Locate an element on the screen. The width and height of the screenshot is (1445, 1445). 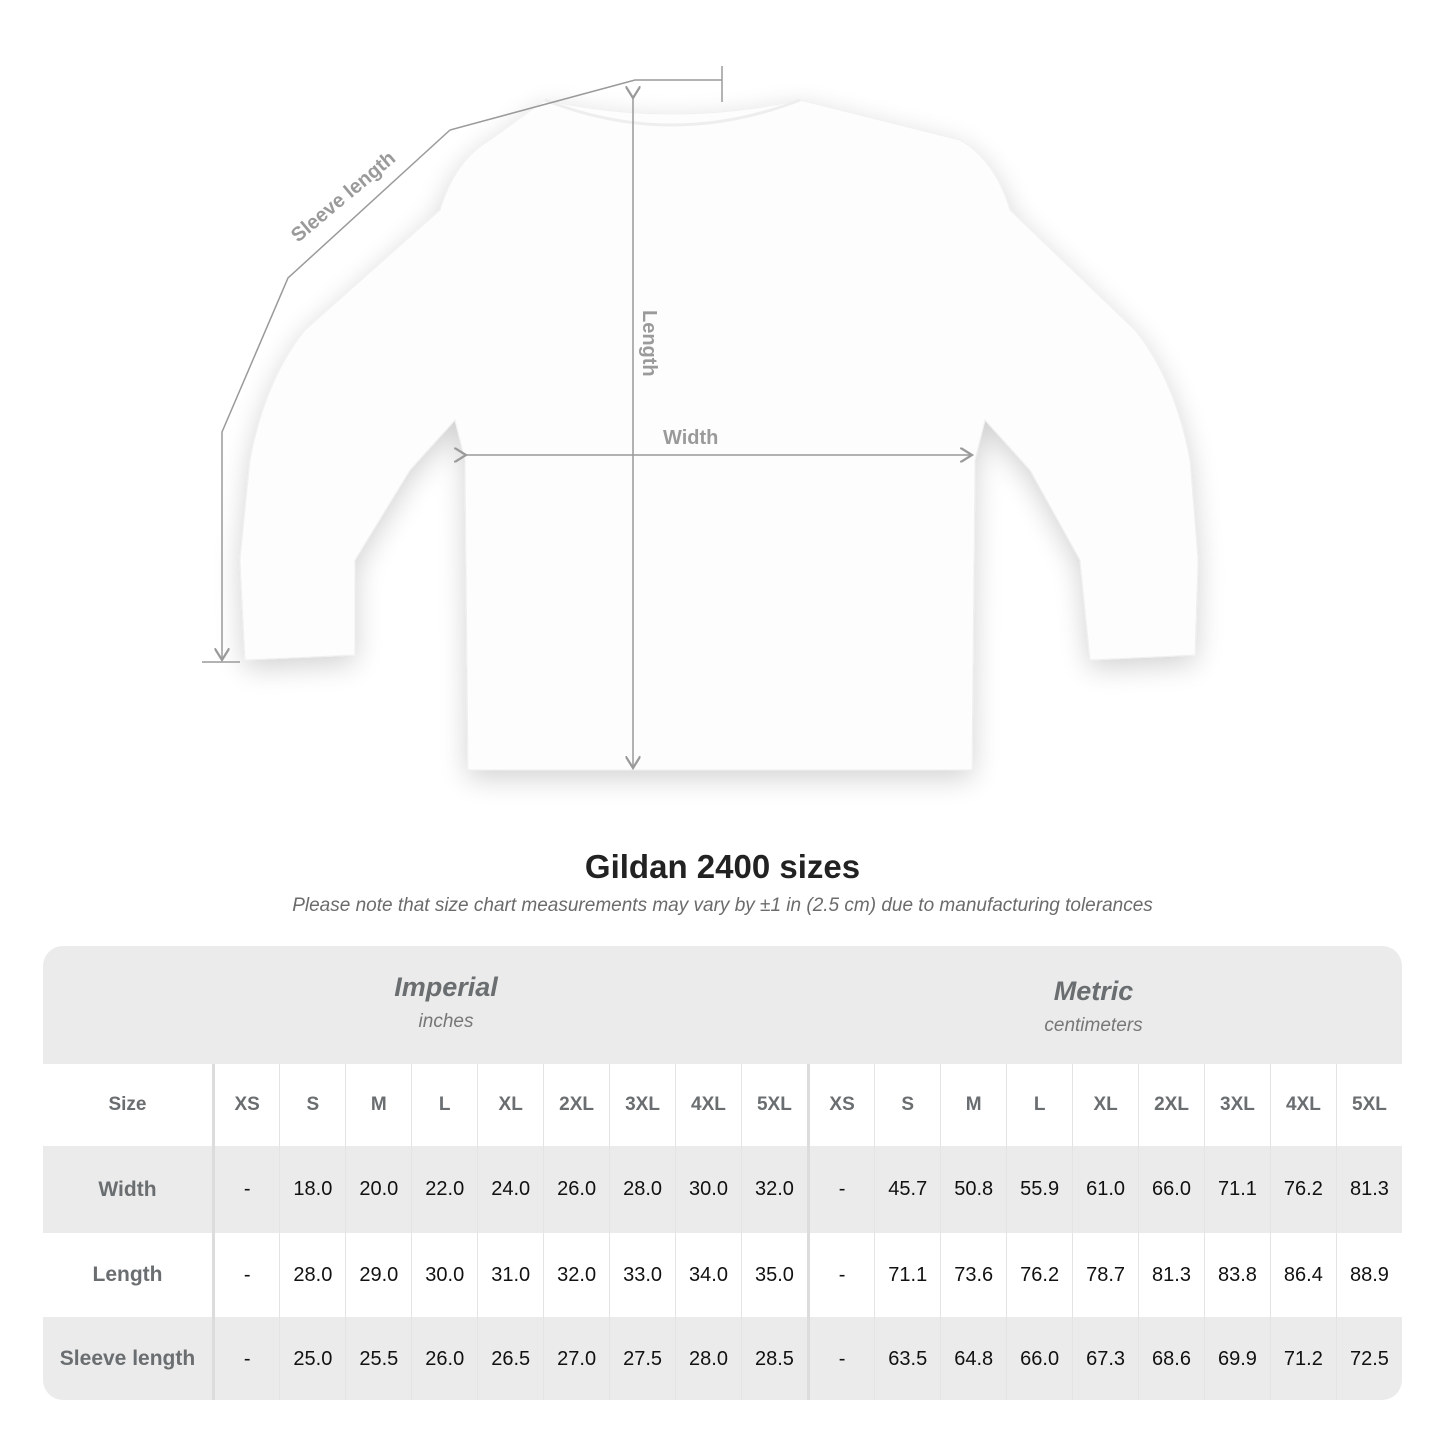
collar is located at coordinates (672, 112).